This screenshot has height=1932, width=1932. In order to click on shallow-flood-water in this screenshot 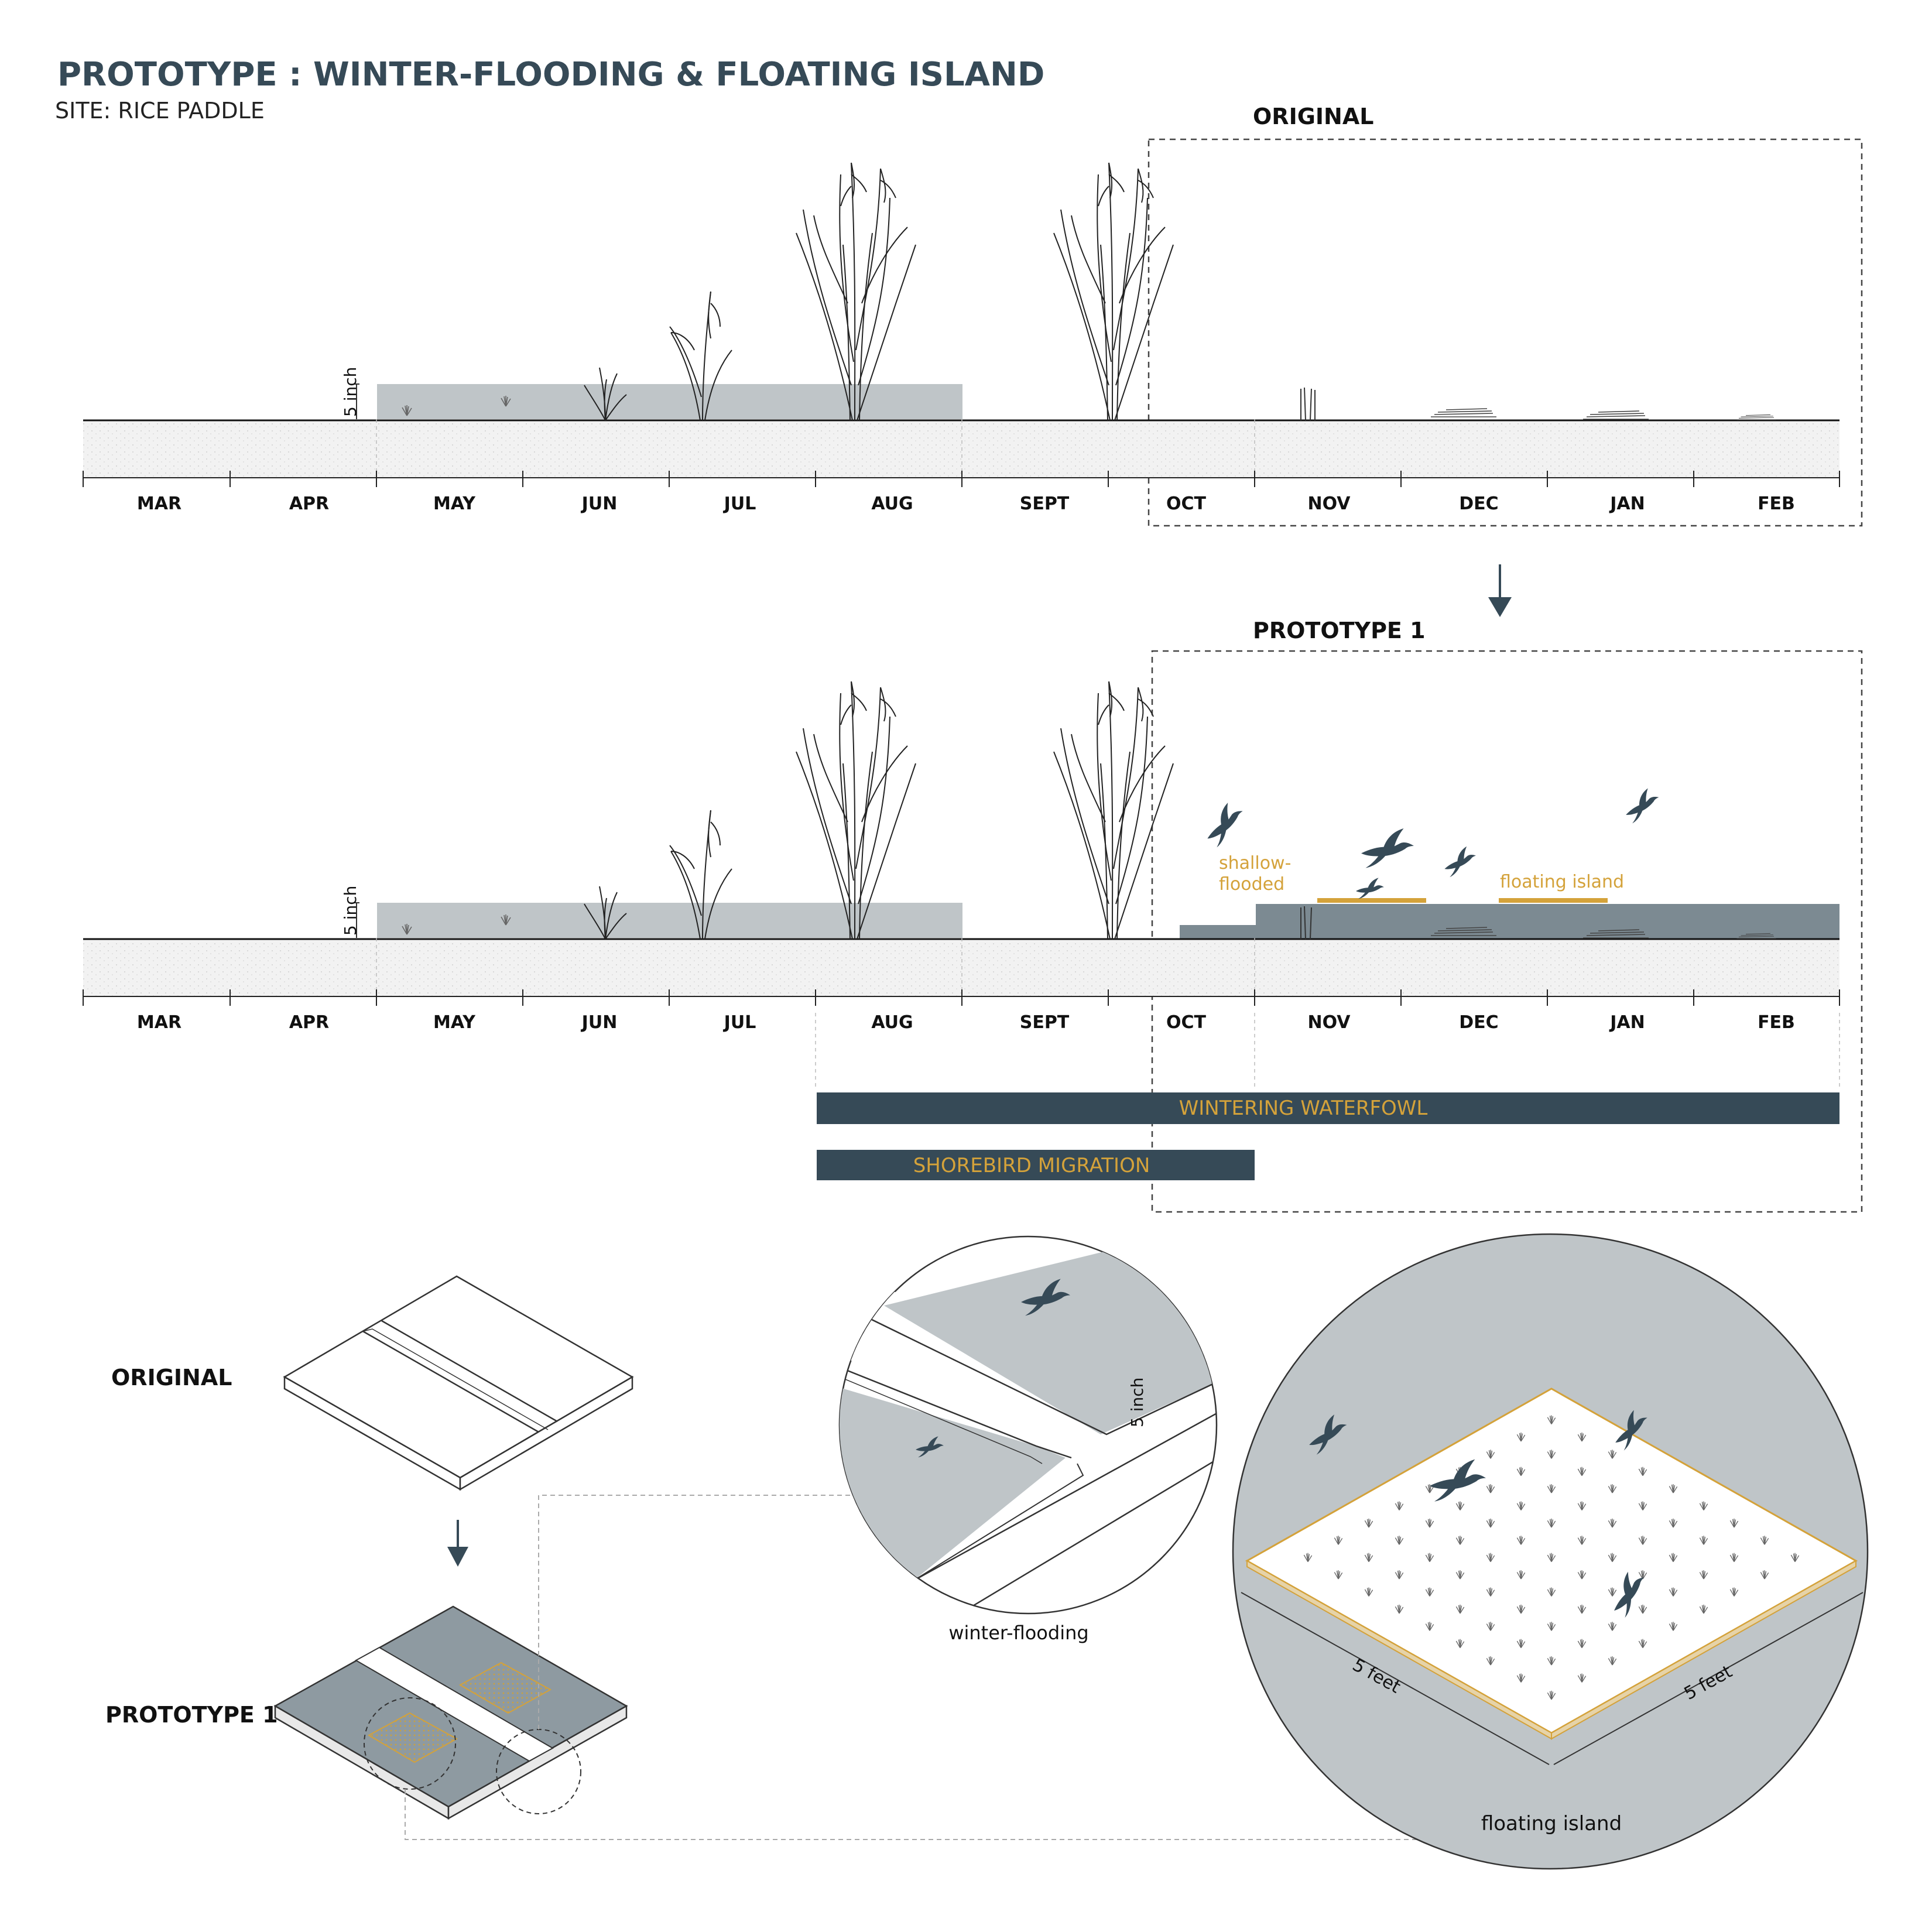, I will do `click(1218, 932)`.